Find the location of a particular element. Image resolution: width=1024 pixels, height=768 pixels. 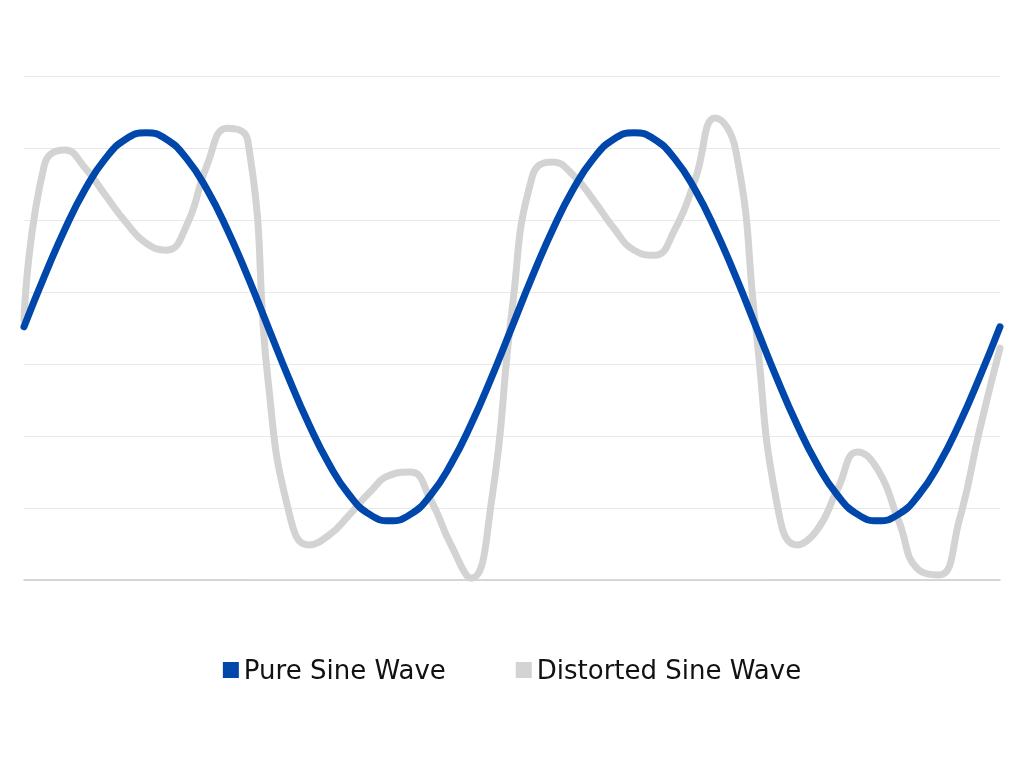

legend-label: Pure Sine Wave is located at coordinates (344, 670).